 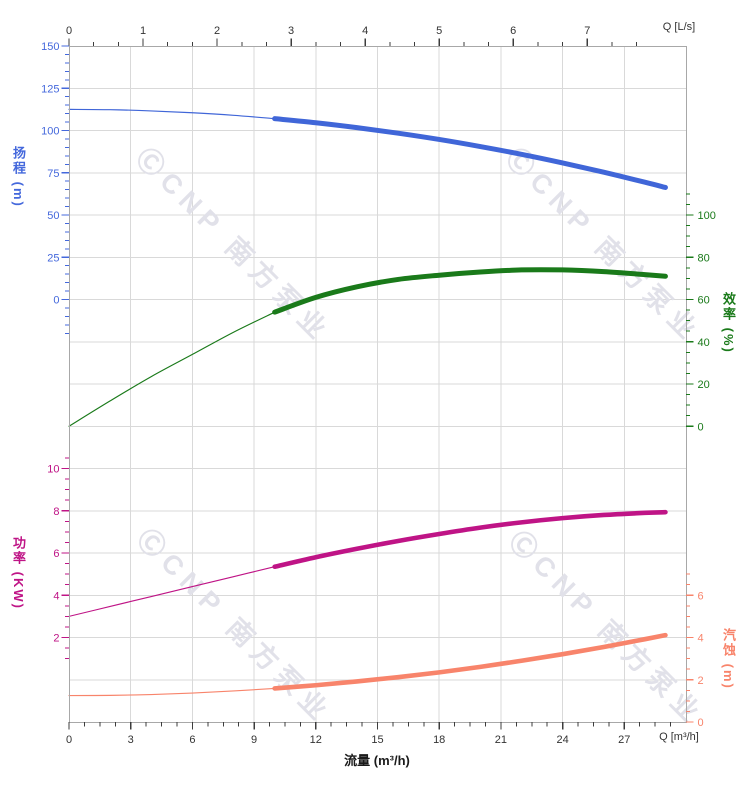 What do you see at coordinates (291, 31) in the screenshot?
I see `top-tick-label: 3` at bounding box center [291, 31].